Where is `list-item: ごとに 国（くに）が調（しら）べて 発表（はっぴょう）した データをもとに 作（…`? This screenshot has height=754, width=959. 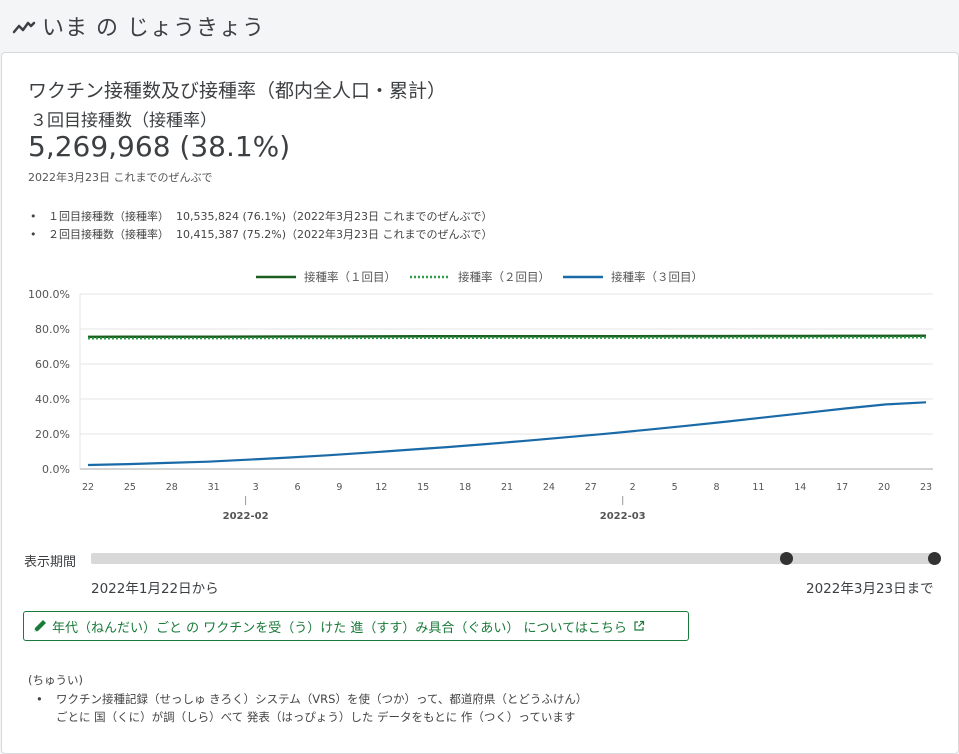
list-item: ごとに 国（くに）が調（しら）べて 発表（はっぴょう）した データをもとに 作（… is located at coordinates (316, 717).